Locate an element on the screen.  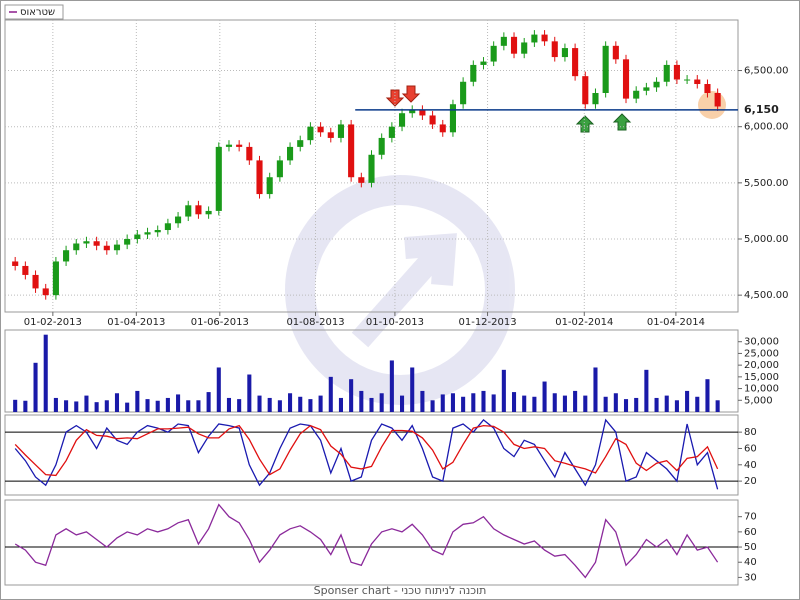
y-tick-label: 60 is located at coordinates (750, 448).